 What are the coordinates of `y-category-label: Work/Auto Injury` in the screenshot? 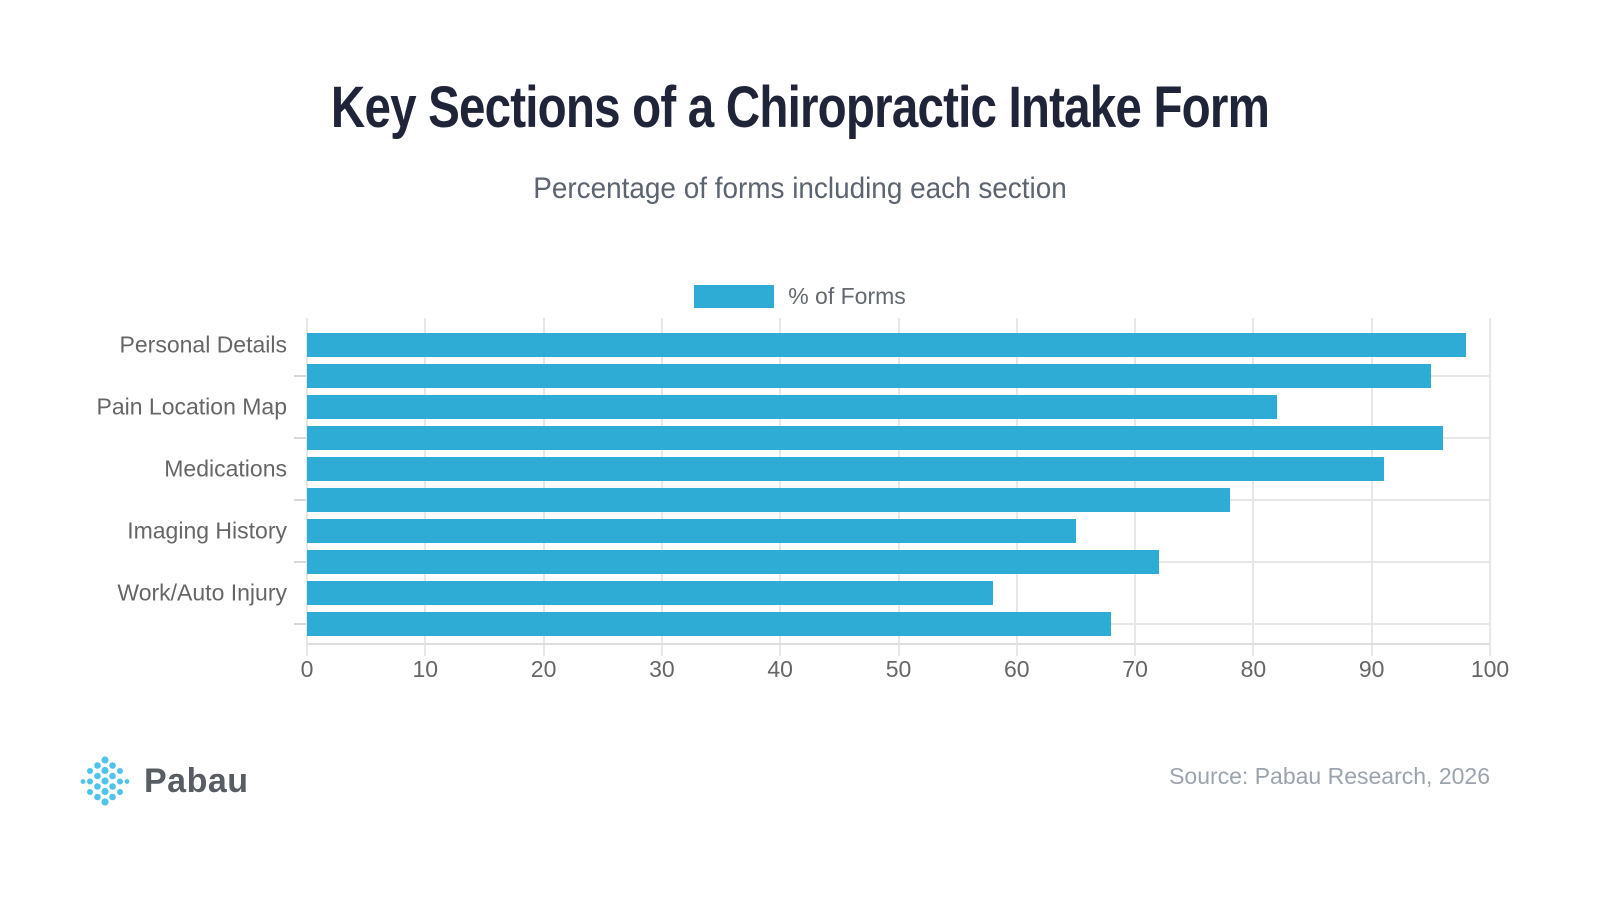 It's located at (202, 592).